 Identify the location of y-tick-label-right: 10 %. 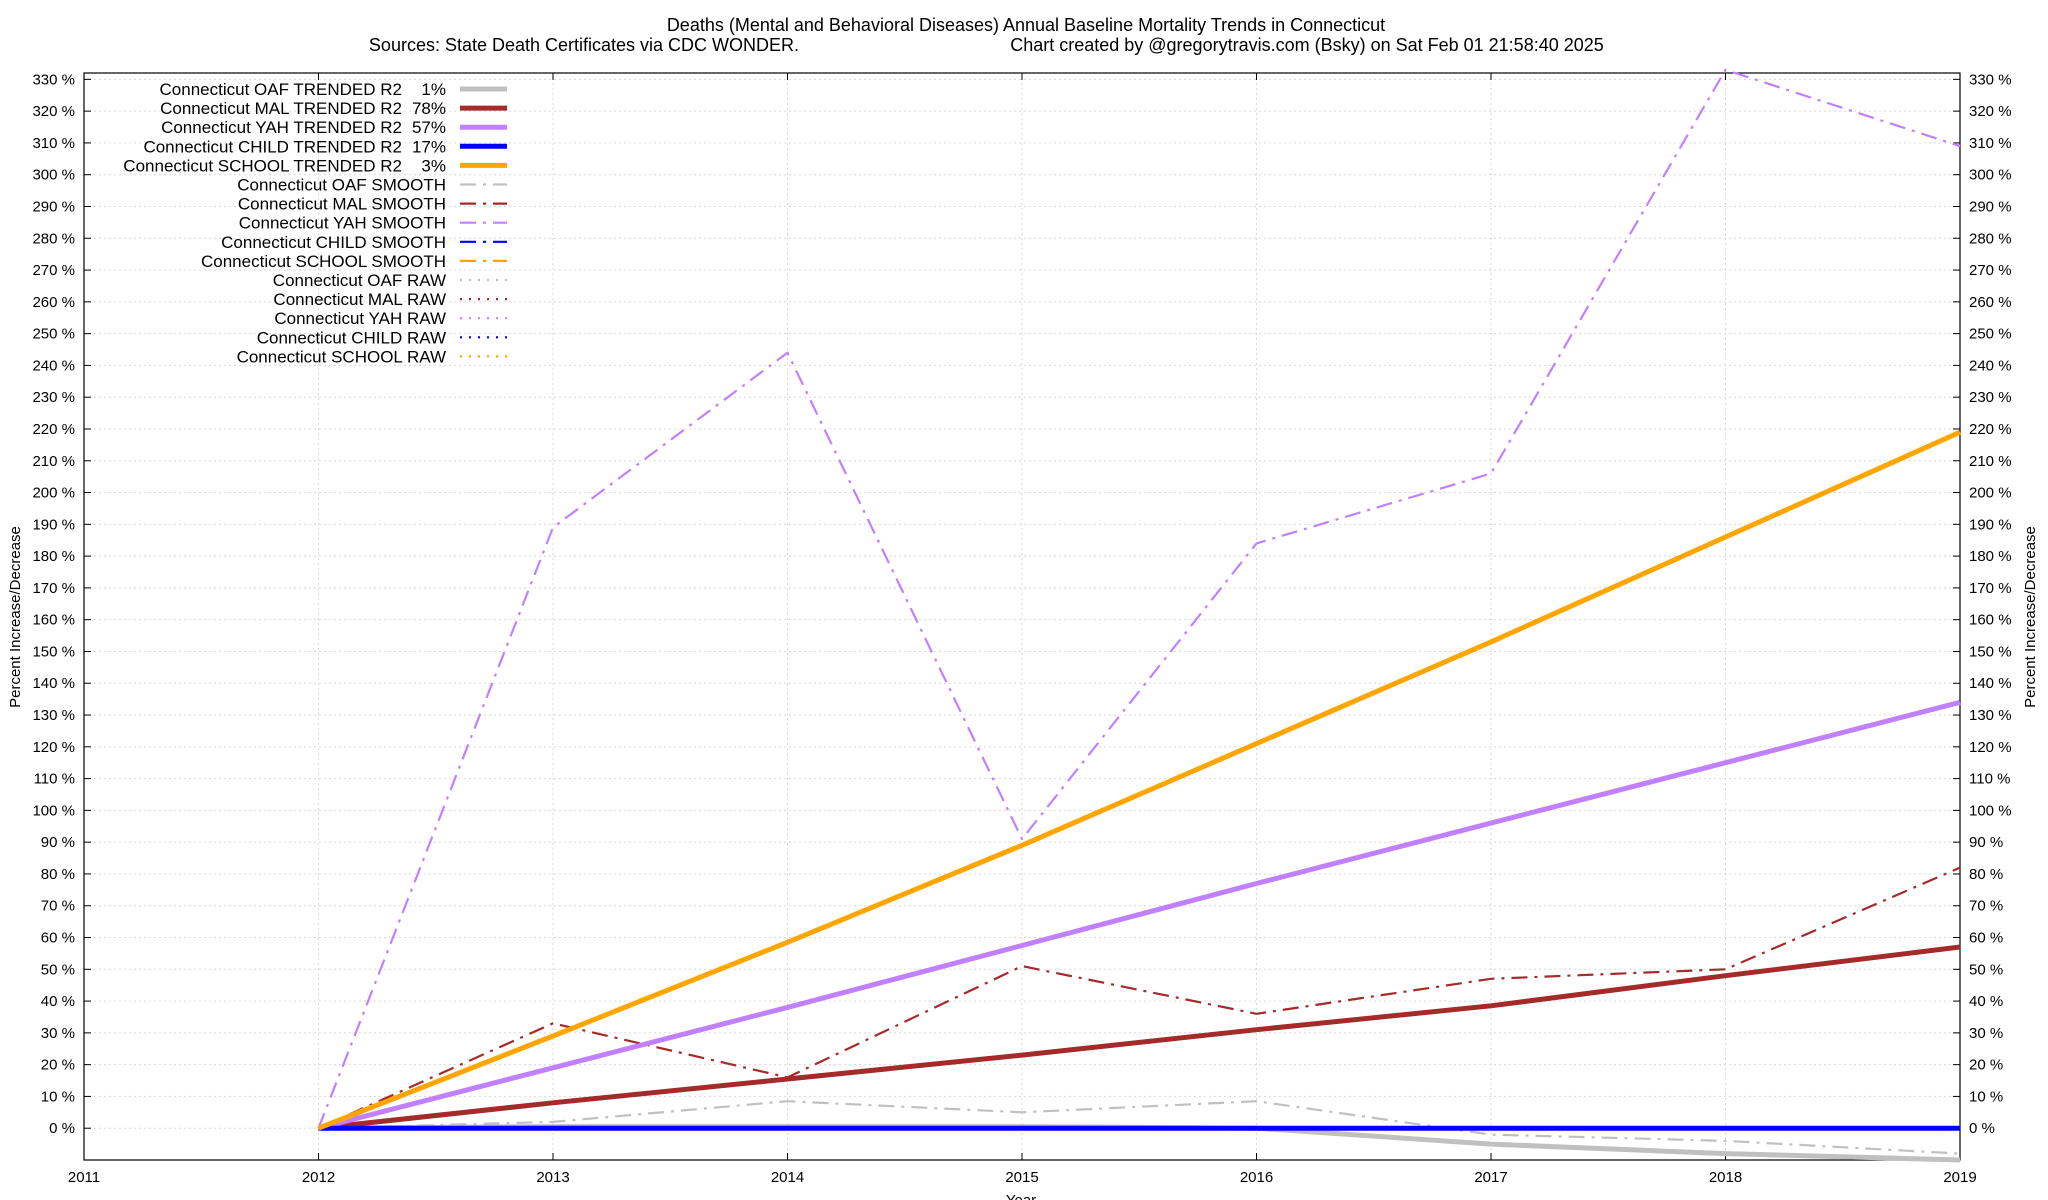
(1986, 1096).